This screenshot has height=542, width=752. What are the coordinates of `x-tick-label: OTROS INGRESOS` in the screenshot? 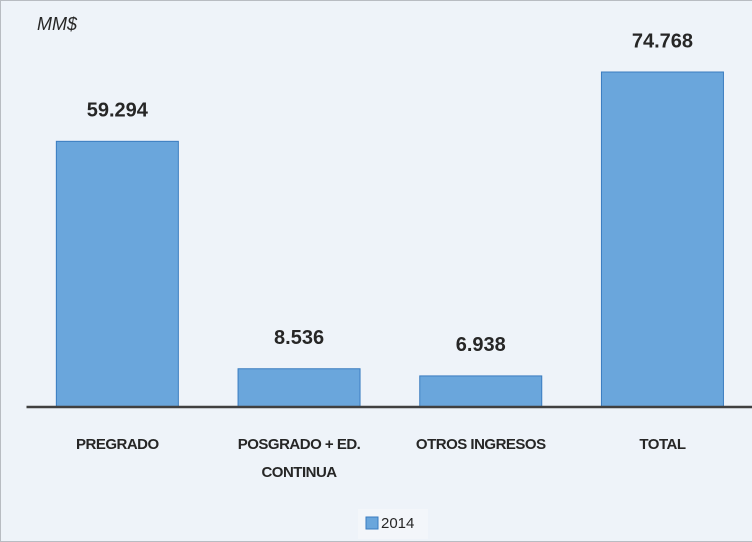 It's located at (481, 444).